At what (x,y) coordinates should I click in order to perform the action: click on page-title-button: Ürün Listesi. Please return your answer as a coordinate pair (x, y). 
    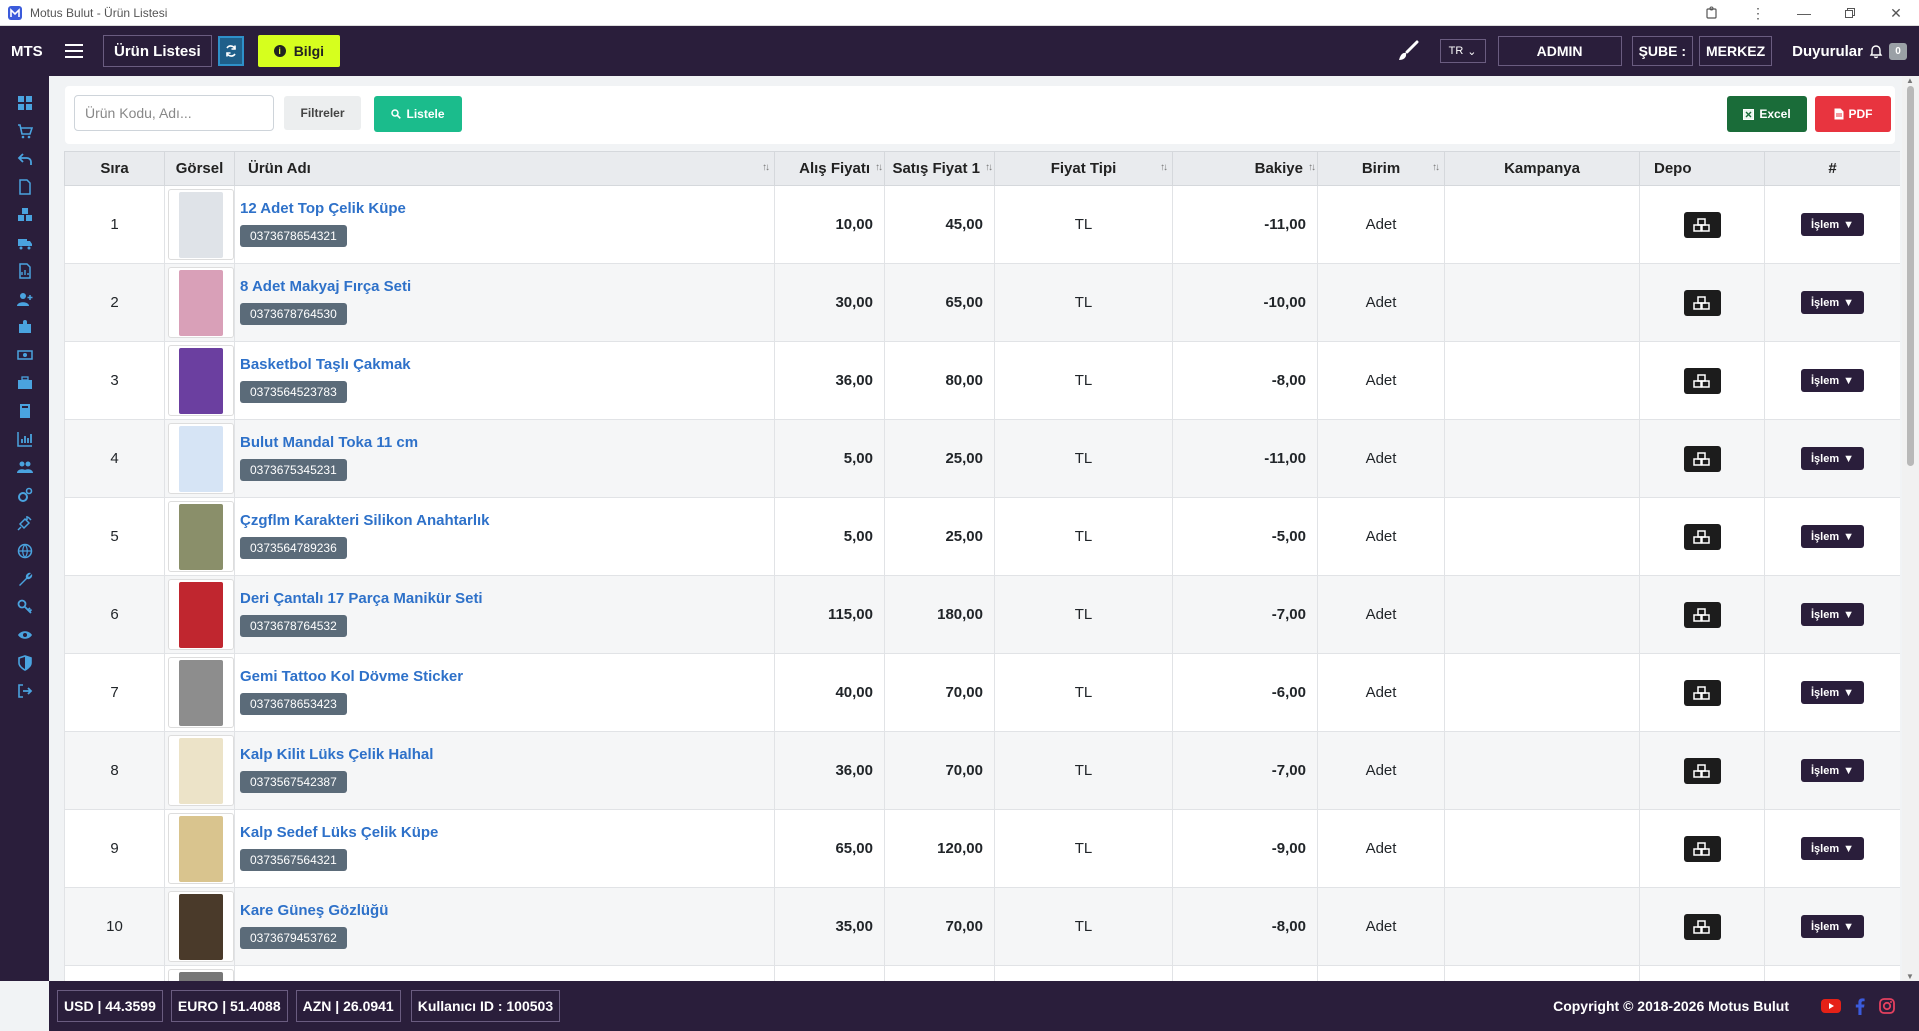
    Looking at the image, I should click on (157, 51).